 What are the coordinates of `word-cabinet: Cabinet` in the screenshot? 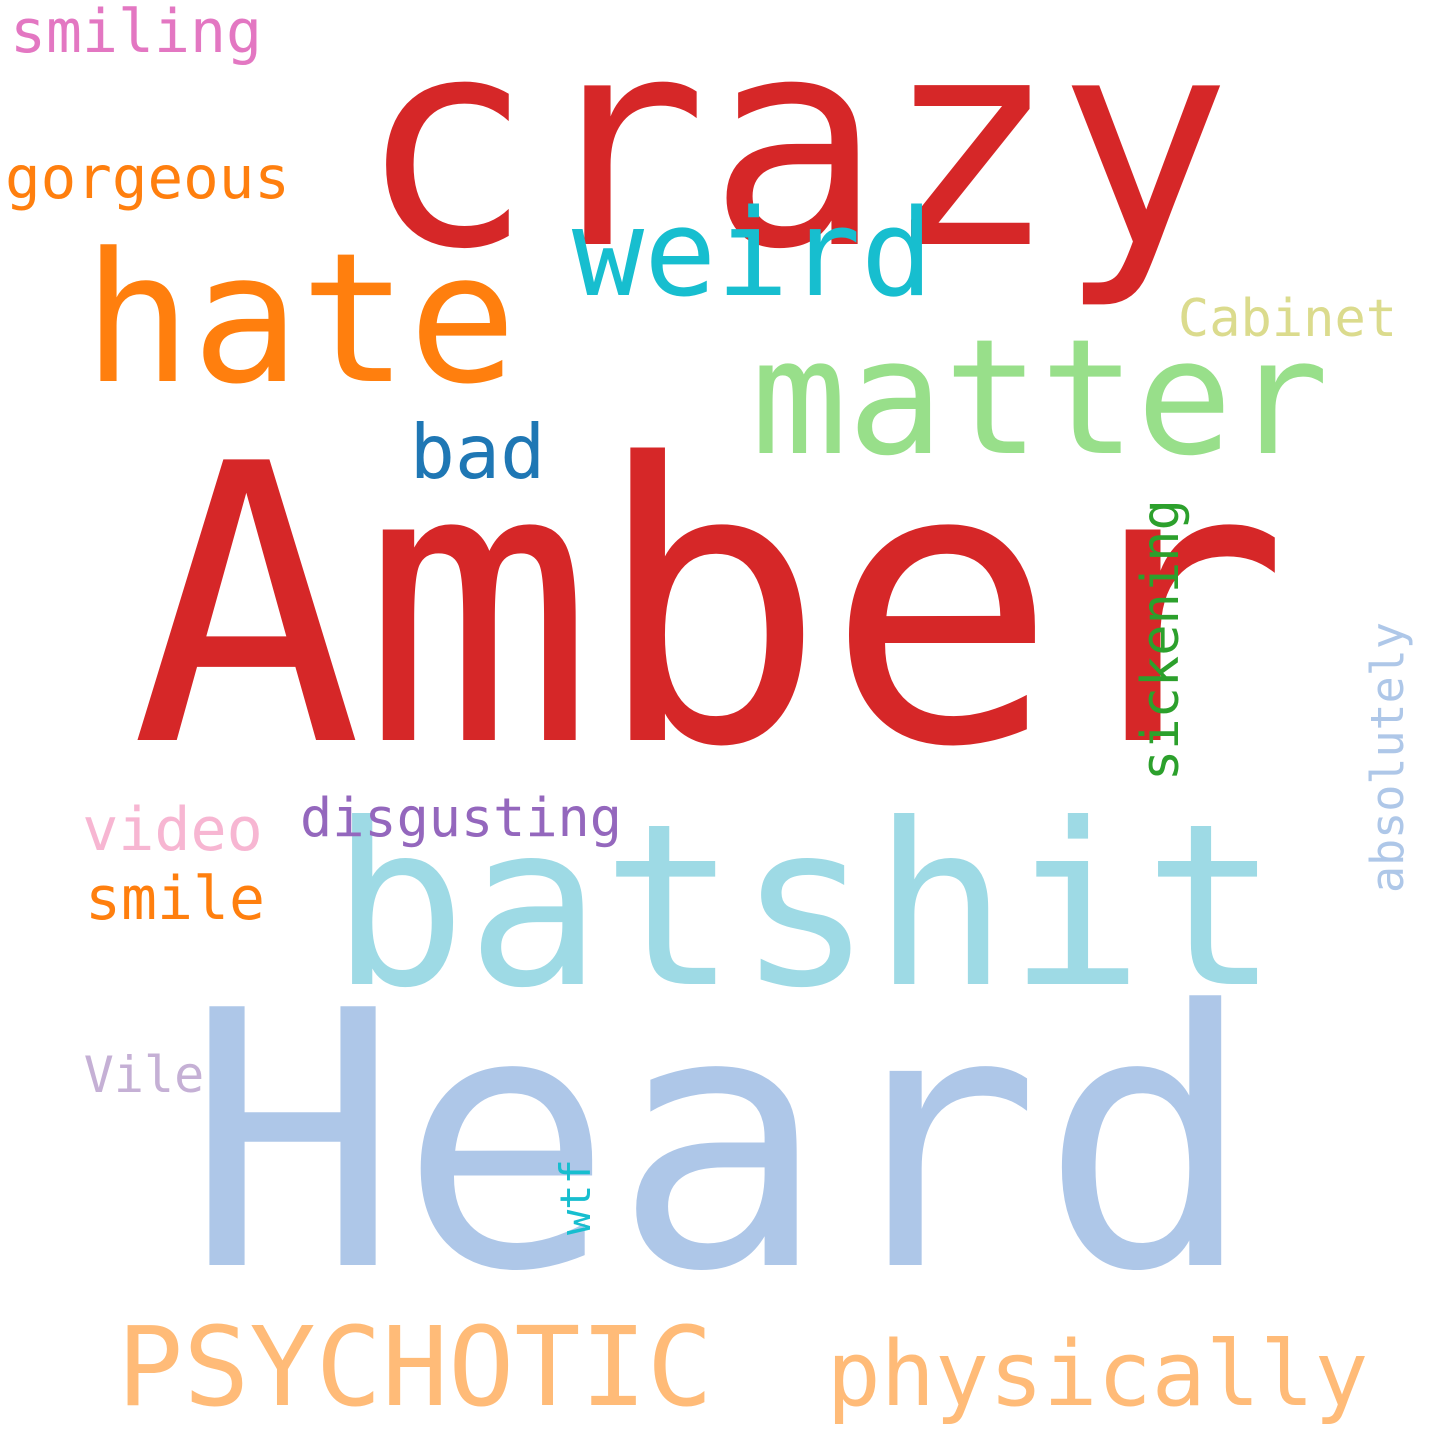 It's located at (1287, 319).